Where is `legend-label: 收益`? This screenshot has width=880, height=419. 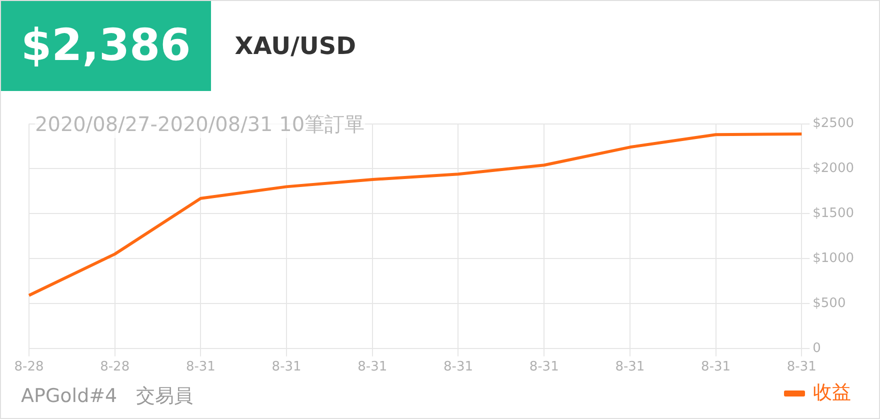
legend-label: 收益 is located at coordinates (832, 392).